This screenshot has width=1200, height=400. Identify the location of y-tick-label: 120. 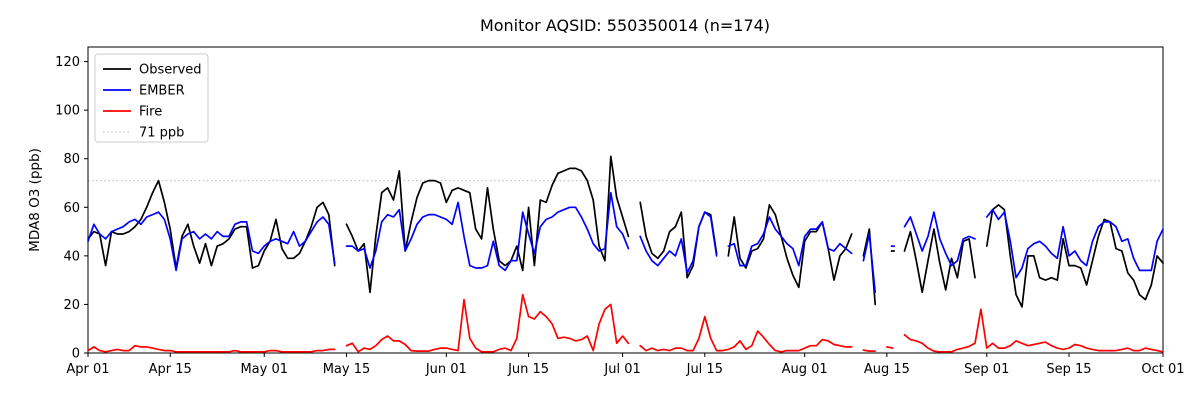
(67, 62).